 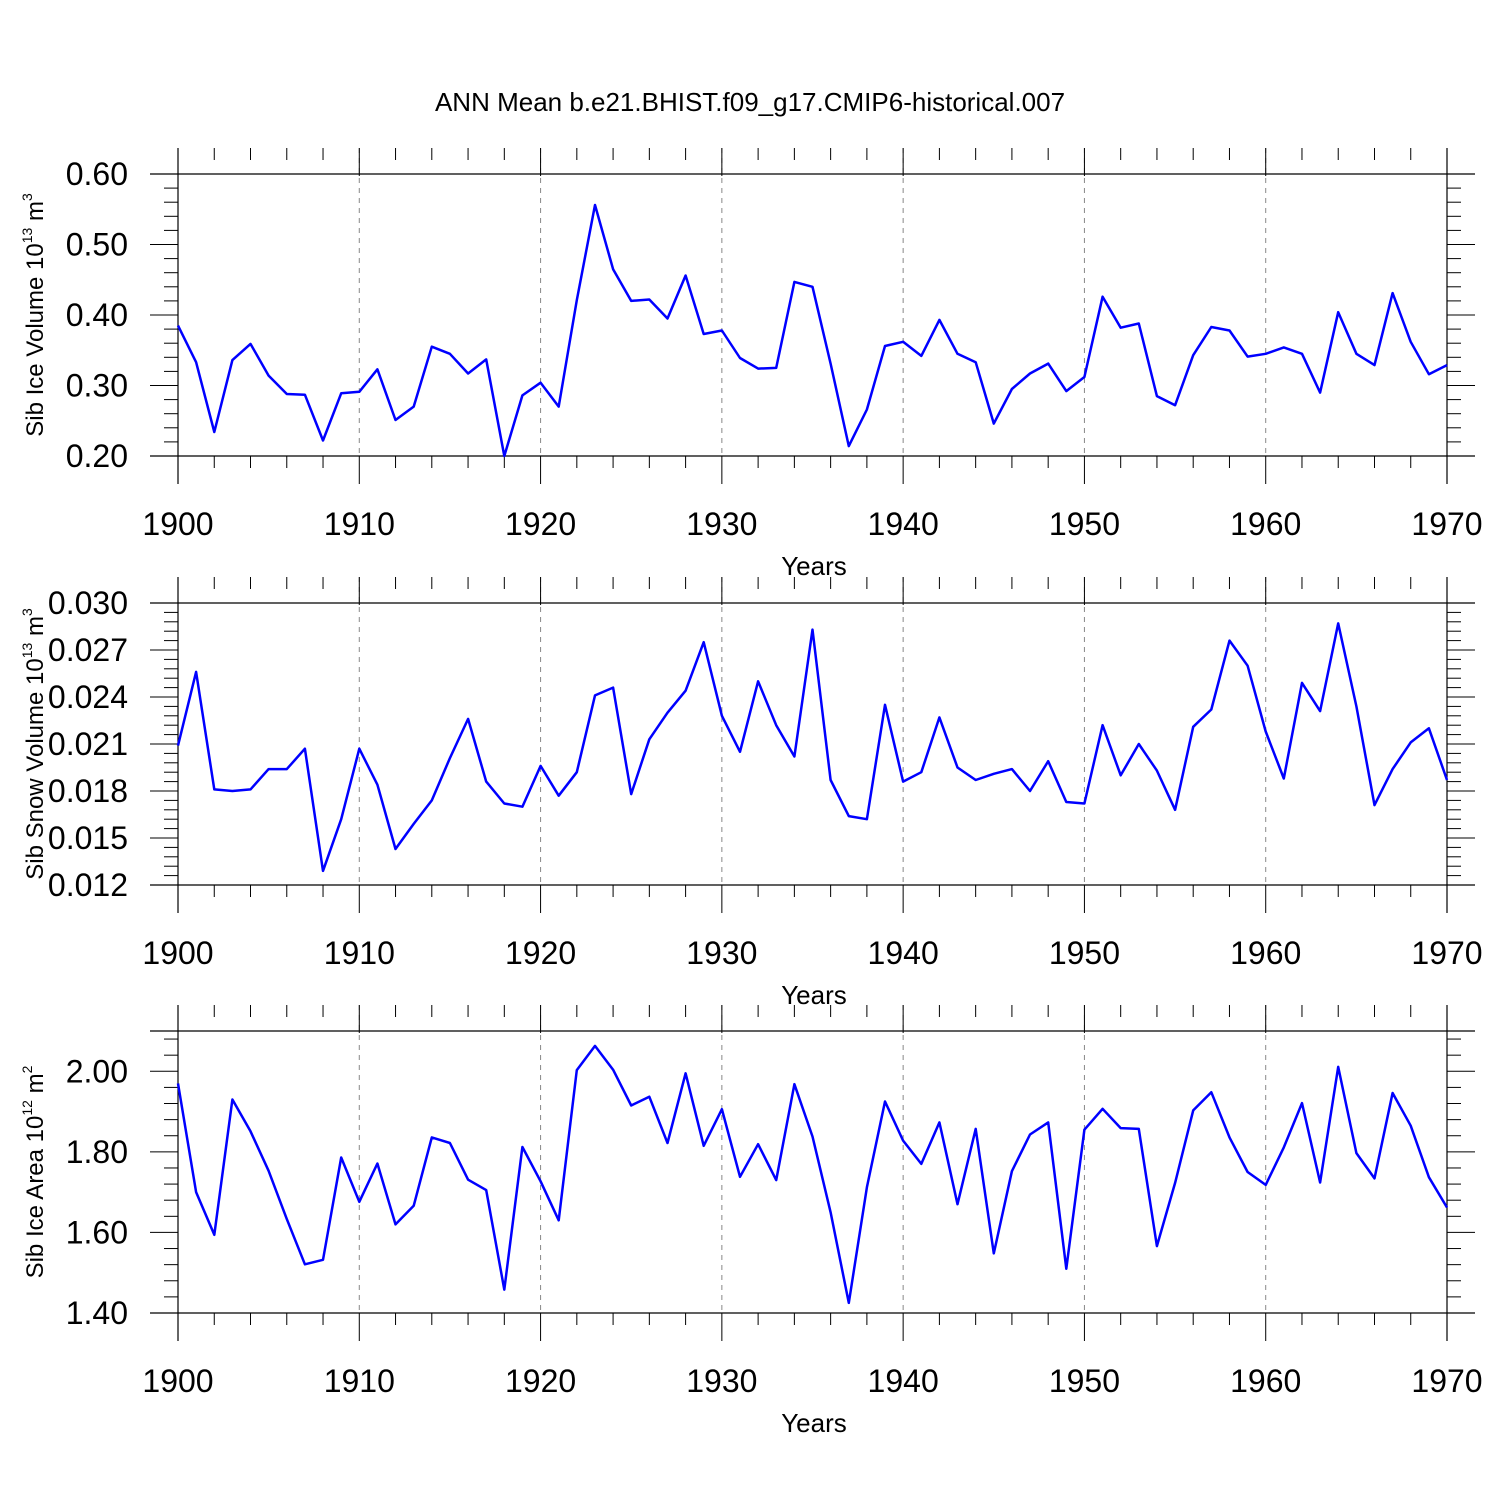 I want to click on y-axis-label: Sib Ice Area 1012 m2, so click(x=34, y=1171).